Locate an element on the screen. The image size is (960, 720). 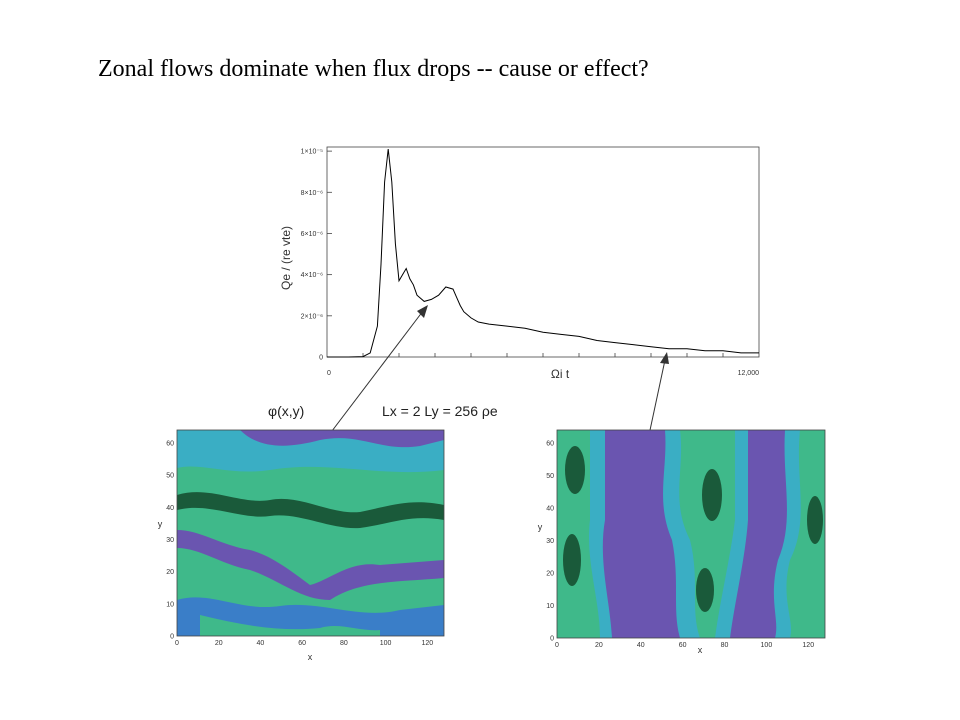
left-green-lower is located at coordinates (290, 625).